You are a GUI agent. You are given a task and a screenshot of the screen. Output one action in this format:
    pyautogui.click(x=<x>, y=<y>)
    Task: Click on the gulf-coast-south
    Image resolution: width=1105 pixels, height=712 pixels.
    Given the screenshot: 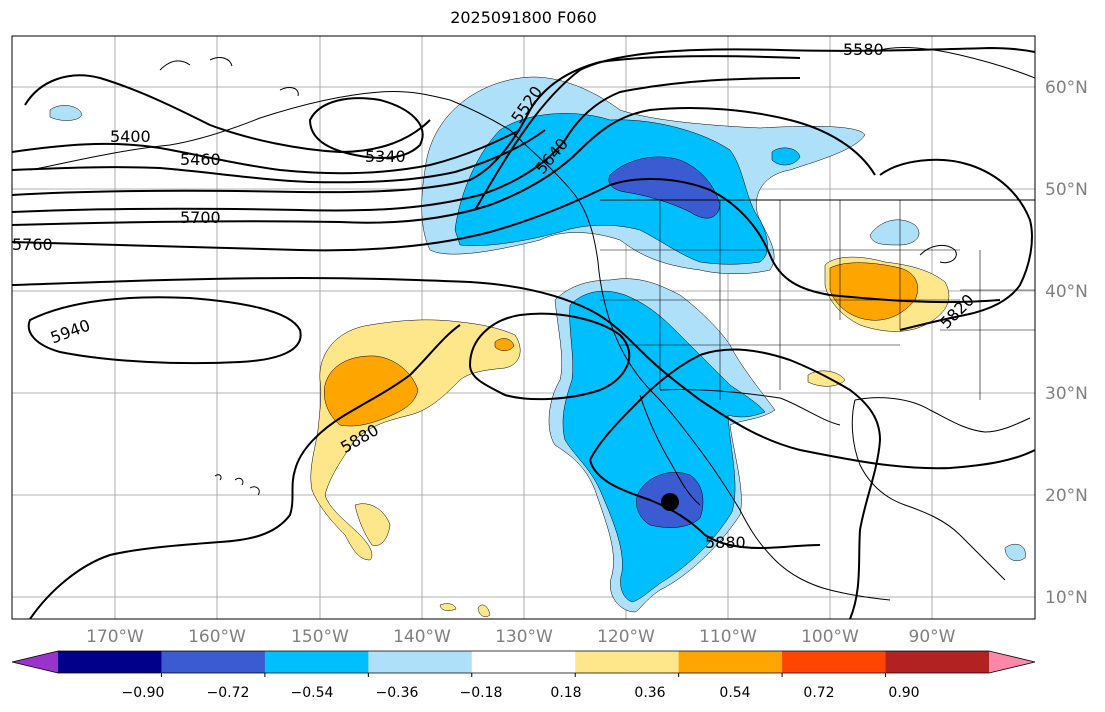 What is the action you would take?
    pyautogui.click(x=928, y=490)
    